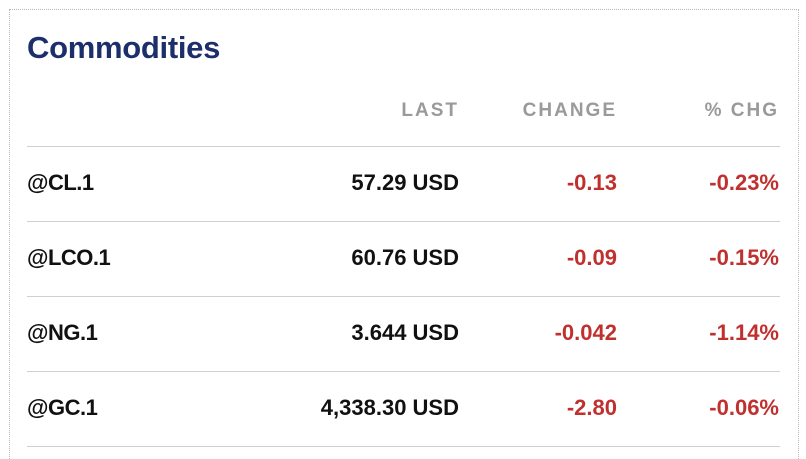 This screenshot has width=806, height=459. I want to click on change: -2.80, so click(591, 407).